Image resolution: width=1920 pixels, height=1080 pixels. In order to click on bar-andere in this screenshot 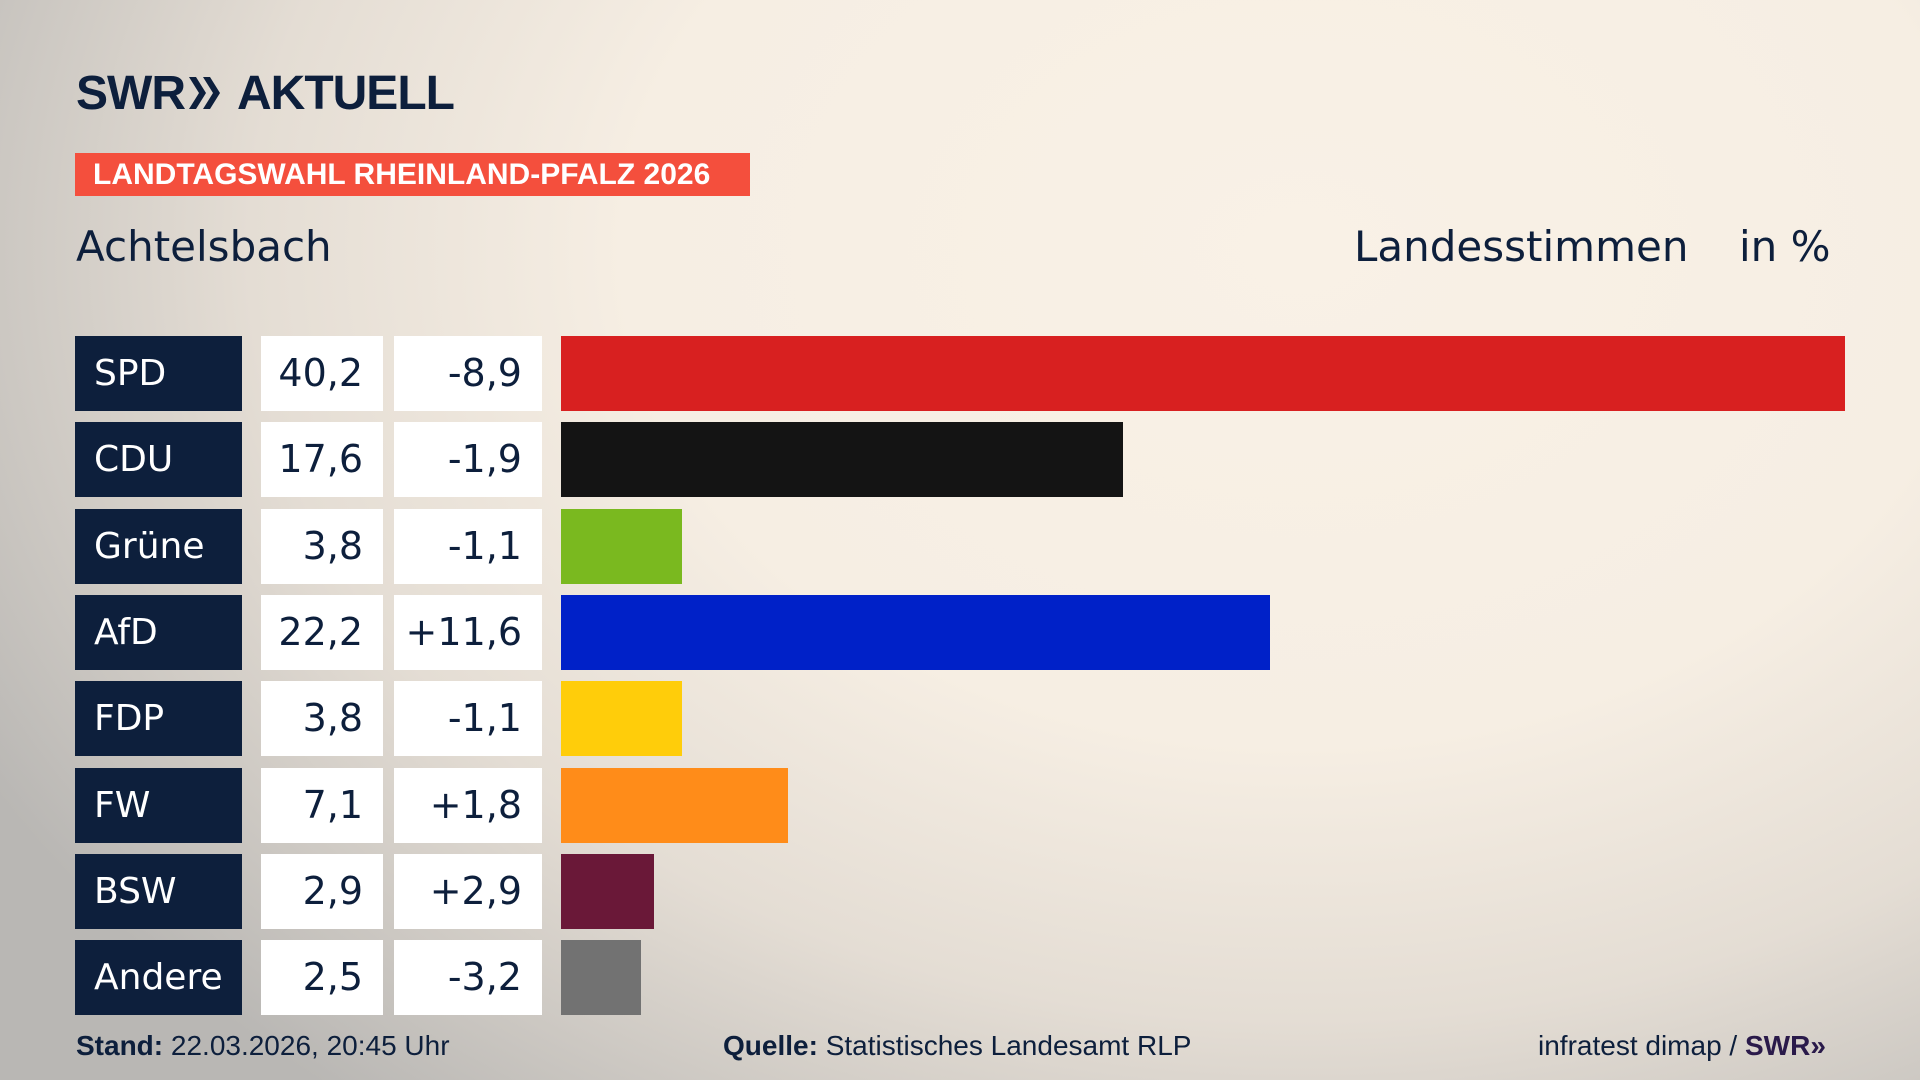, I will do `click(601, 978)`.